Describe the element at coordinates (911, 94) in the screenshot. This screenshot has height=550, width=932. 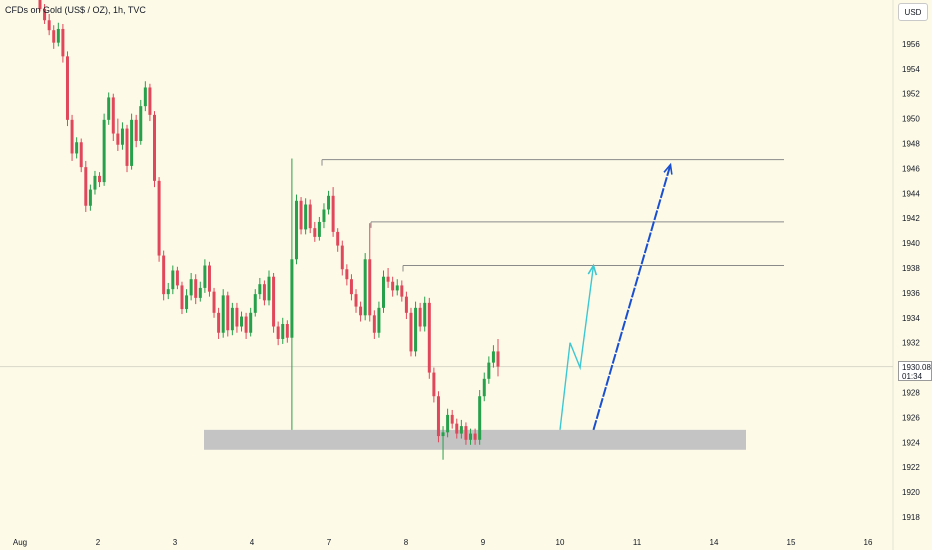
I see `y-tick-label: 1952` at that location.